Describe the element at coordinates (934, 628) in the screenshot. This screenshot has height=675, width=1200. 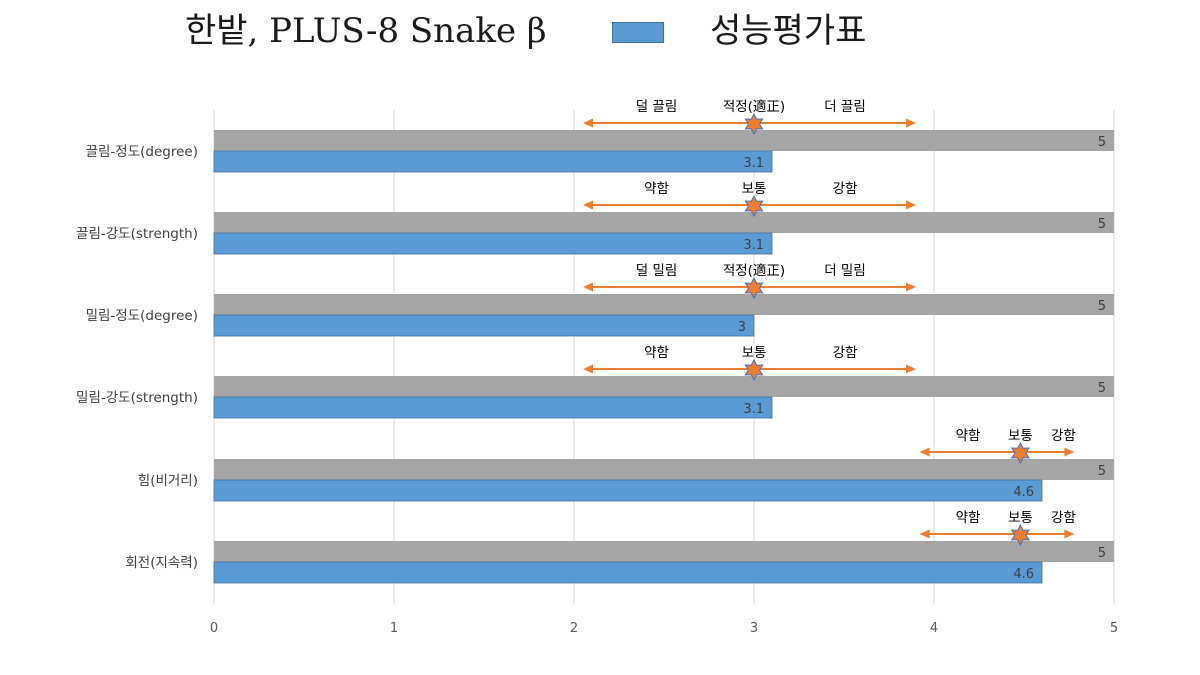
I see `x-tick-label: 4` at that location.